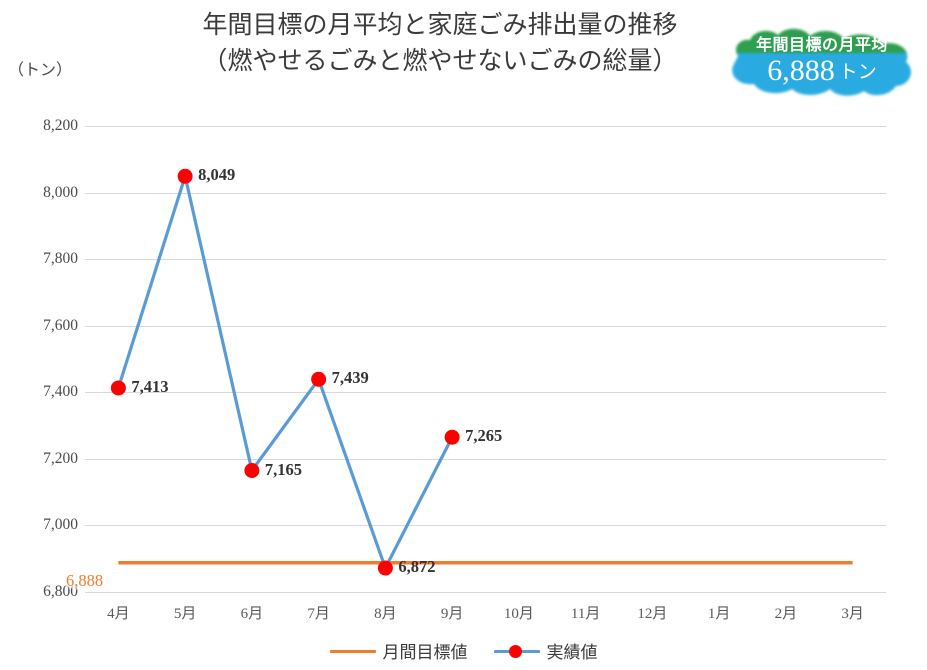 The width and height of the screenshot is (927, 670). Describe the element at coordinates (585, 614) in the screenshot. I see `x-axis-tick-label: 11月` at that location.